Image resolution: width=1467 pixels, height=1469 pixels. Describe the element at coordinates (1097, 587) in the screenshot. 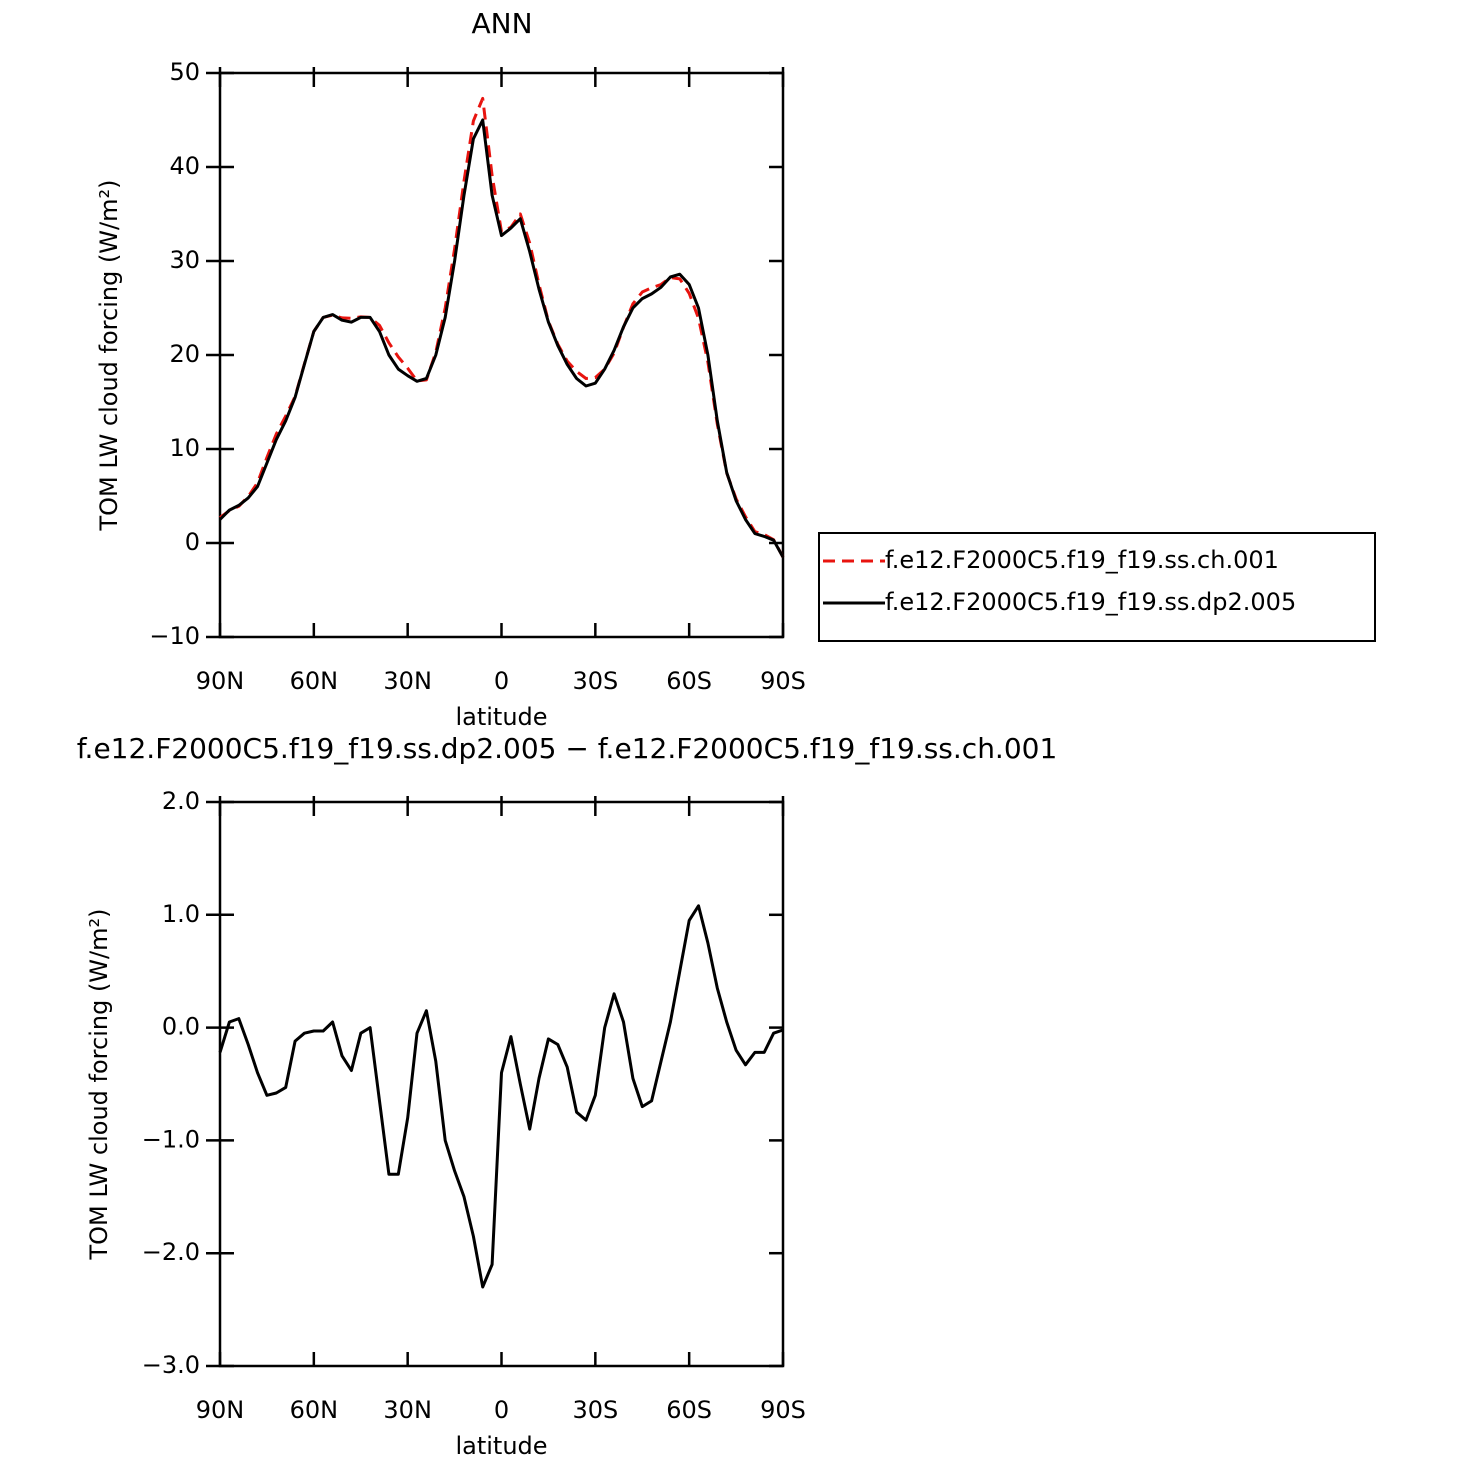

I see `legend-box` at that location.